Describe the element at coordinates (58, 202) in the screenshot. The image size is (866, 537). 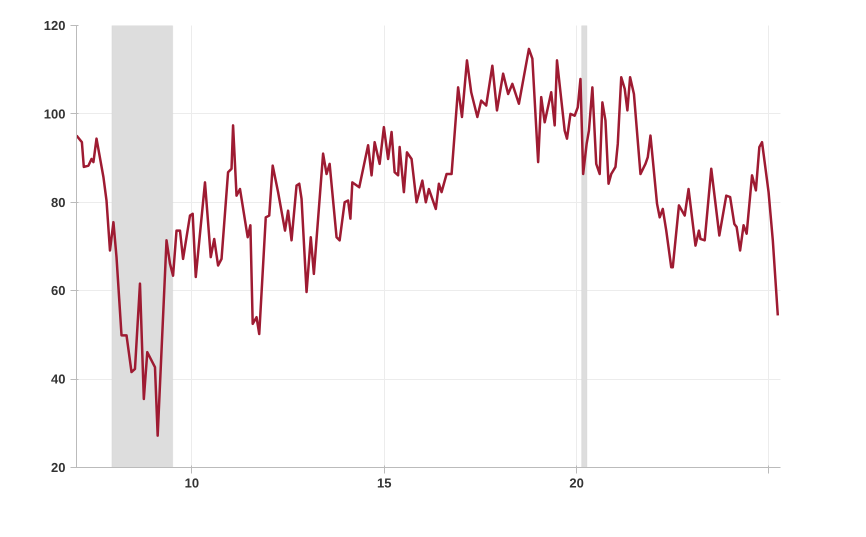
I see `y-tick-label: 80` at that location.